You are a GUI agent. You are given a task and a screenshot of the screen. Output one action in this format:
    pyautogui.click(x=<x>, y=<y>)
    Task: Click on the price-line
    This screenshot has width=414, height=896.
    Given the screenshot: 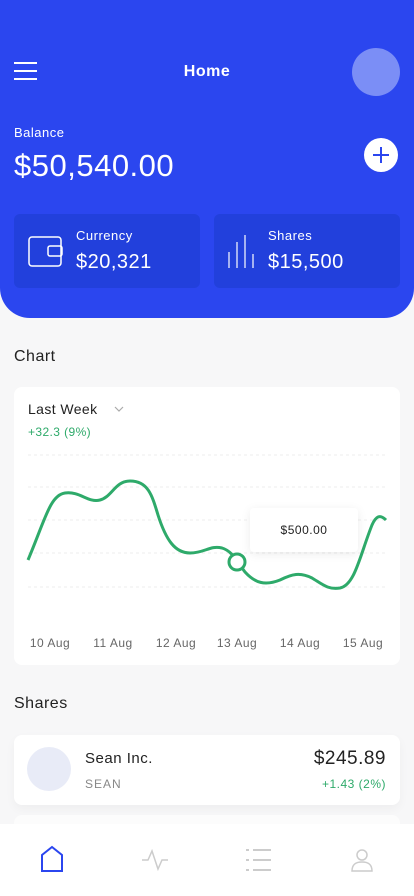 What is the action you would take?
    pyautogui.click(x=207, y=534)
    